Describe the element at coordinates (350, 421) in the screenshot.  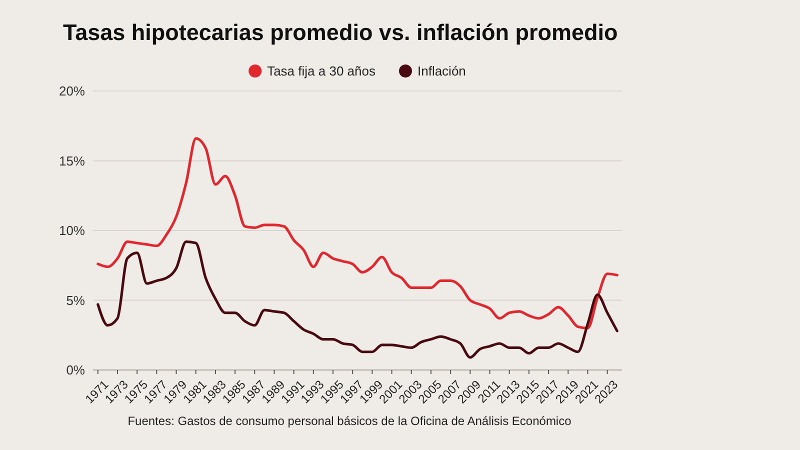
I see `source-note: Fuentes: Gastos de consumo personal básicos de la Oficina de Análisis Económico` at that location.